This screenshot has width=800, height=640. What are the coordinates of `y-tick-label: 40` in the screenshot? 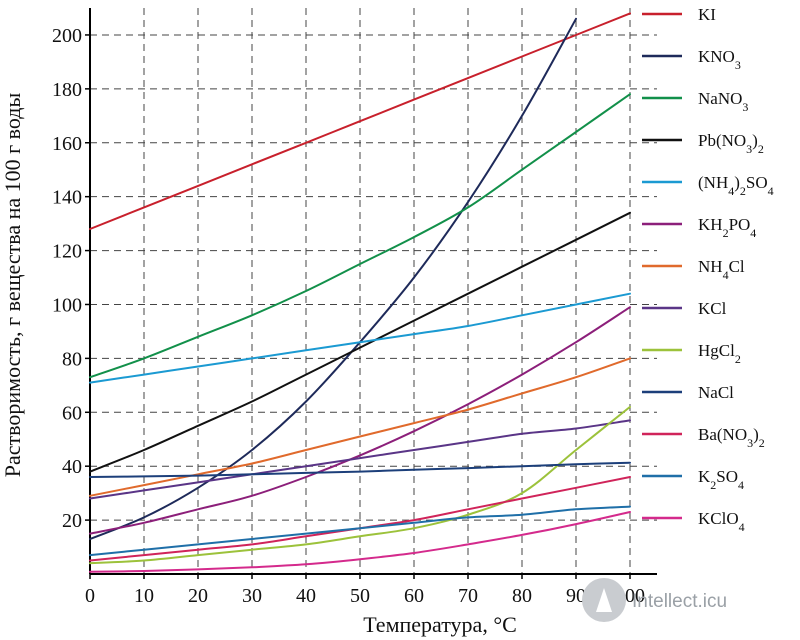 It's located at (72, 467).